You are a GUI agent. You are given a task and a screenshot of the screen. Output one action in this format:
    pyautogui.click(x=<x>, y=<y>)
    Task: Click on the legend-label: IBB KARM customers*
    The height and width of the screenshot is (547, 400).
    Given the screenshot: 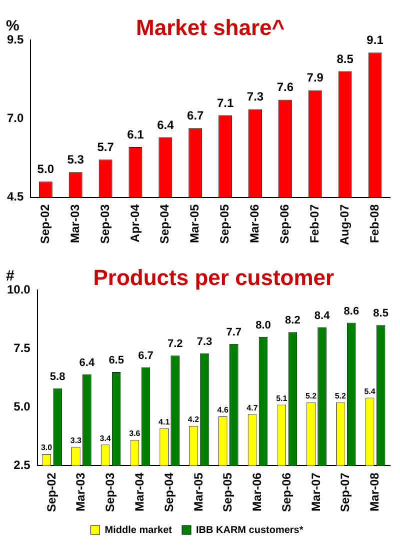 What is the action you would take?
    pyautogui.click(x=250, y=530)
    